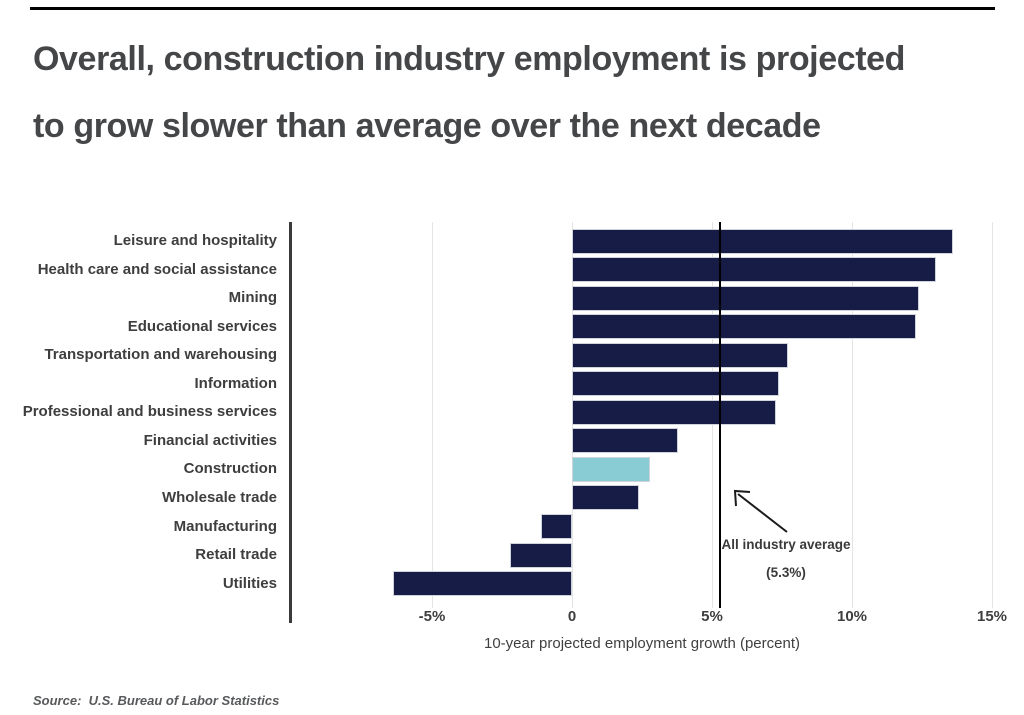 Image resolution: width=1024 pixels, height=715 pixels. Describe the element at coordinates (432, 415) in the screenshot. I see `gridline-neg5pct` at that location.